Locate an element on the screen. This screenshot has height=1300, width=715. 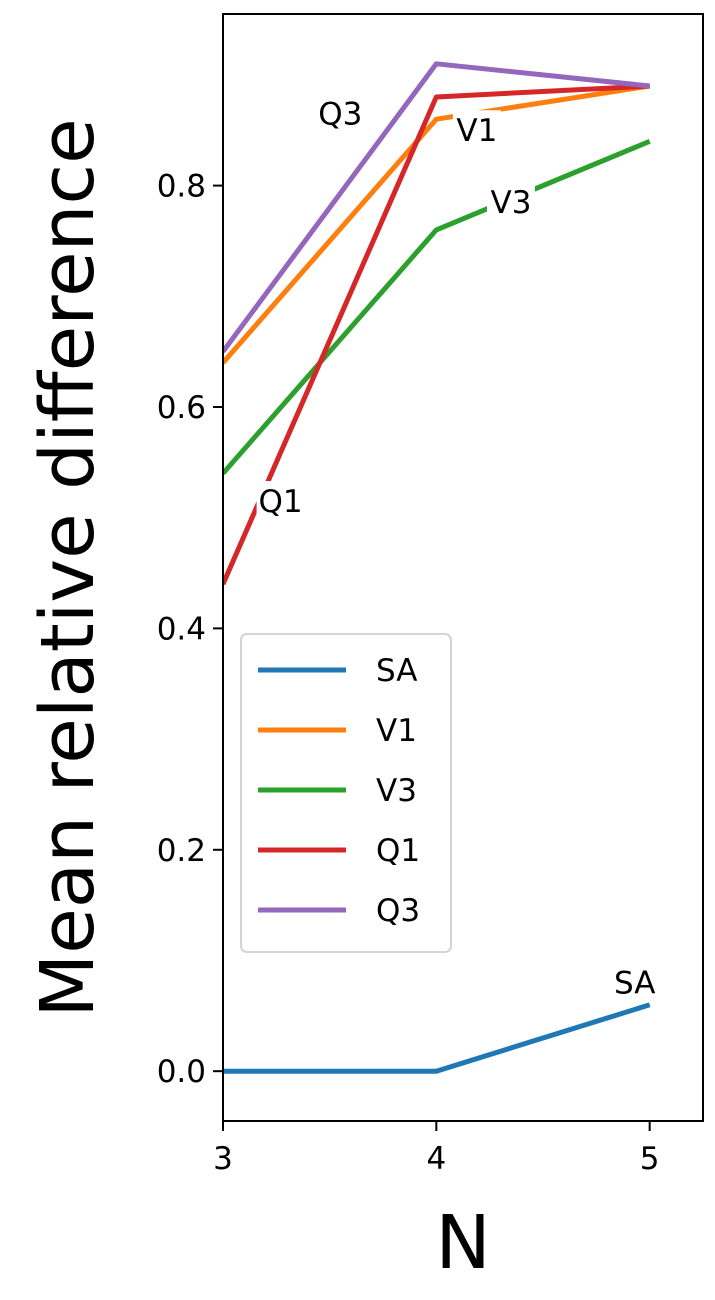
legend-box is located at coordinates (346, 793).